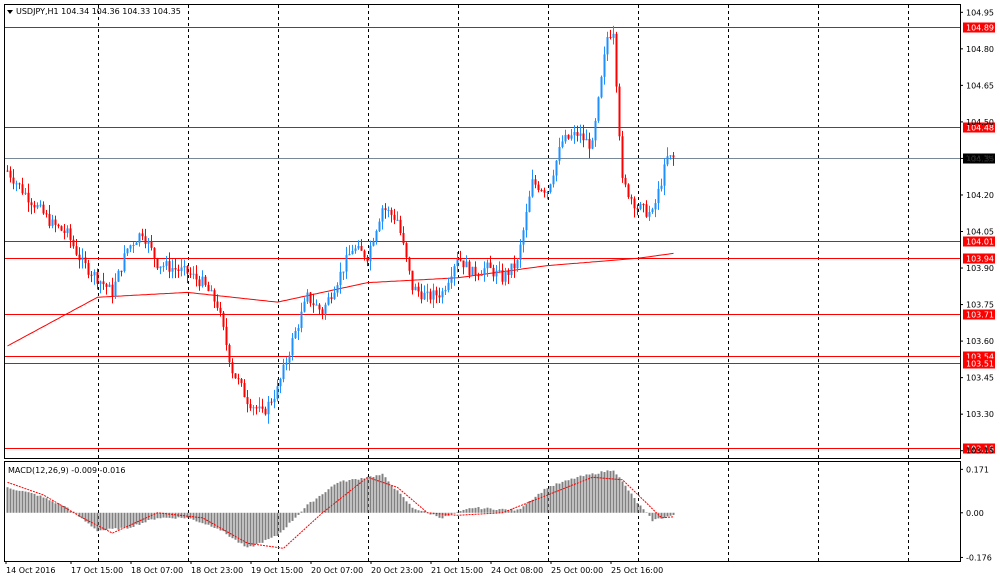 Image resolution: width=1000 pixels, height=580 pixels. Describe the element at coordinates (976, 513) in the screenshot. I see `macd-axis: 0.171 0.00 -0.176` at that location.